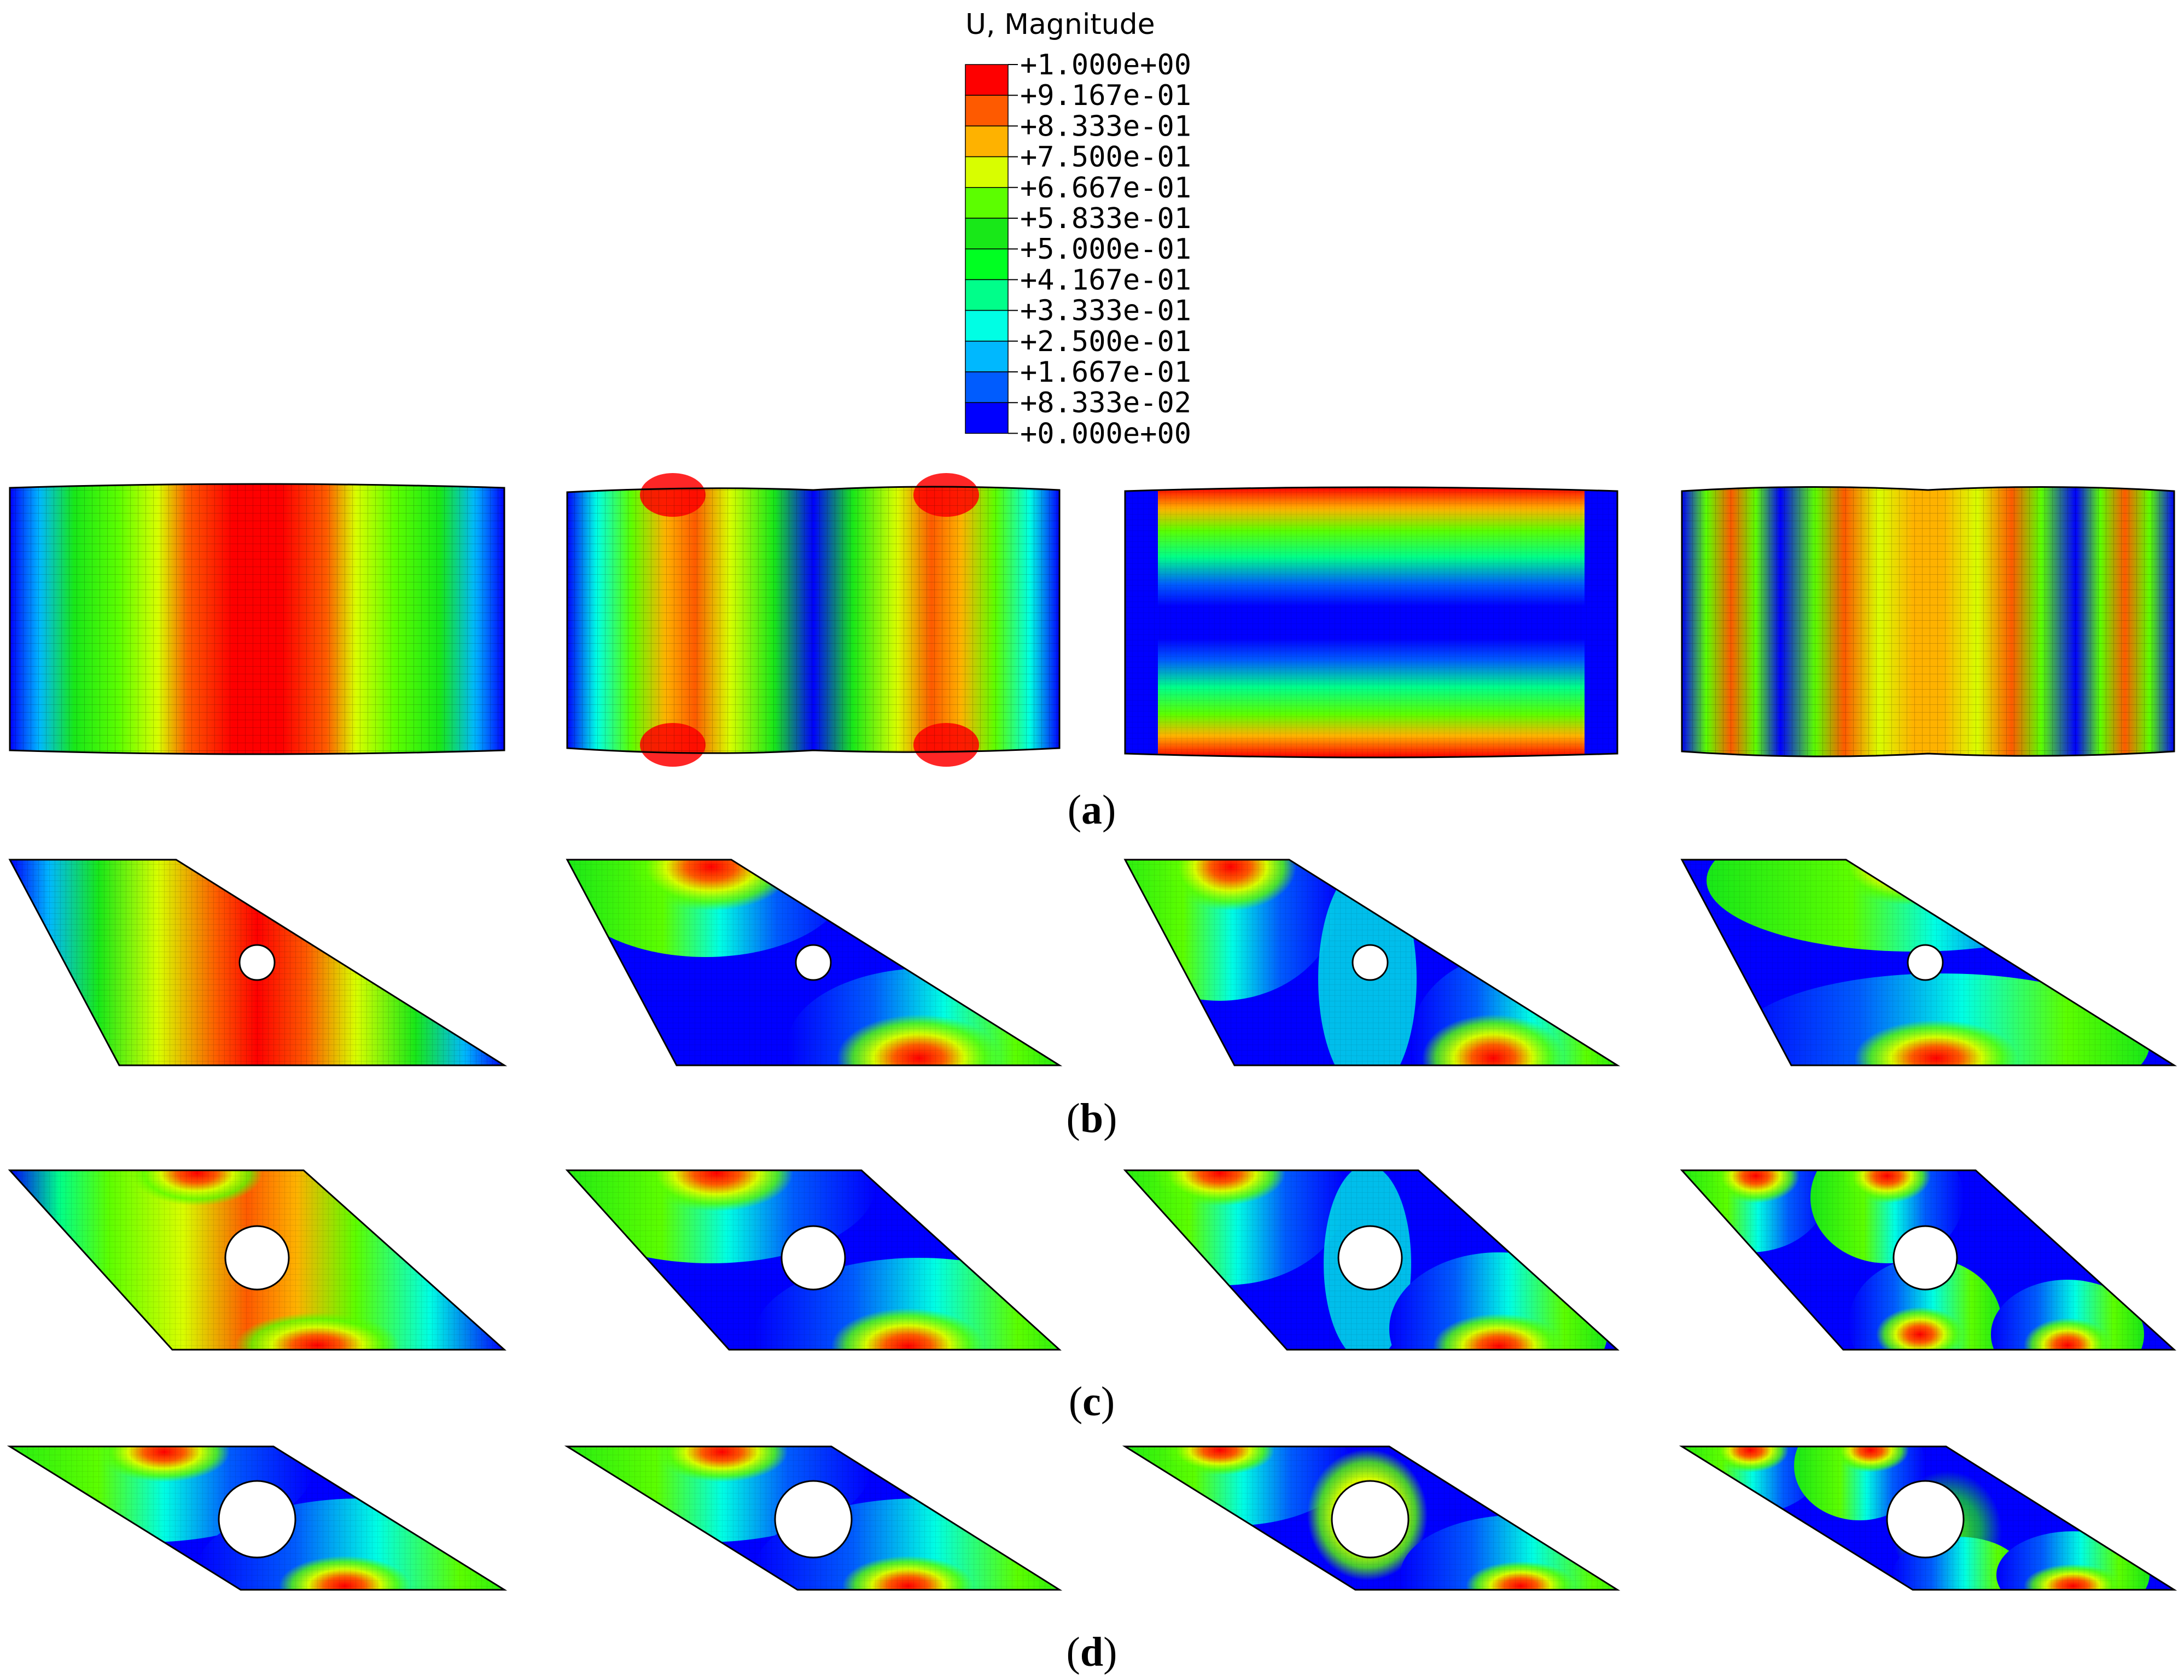 The width and height of the screenshot is (2184, 1680). I want to click on row-label-d: (d), so click(1092, 1652).